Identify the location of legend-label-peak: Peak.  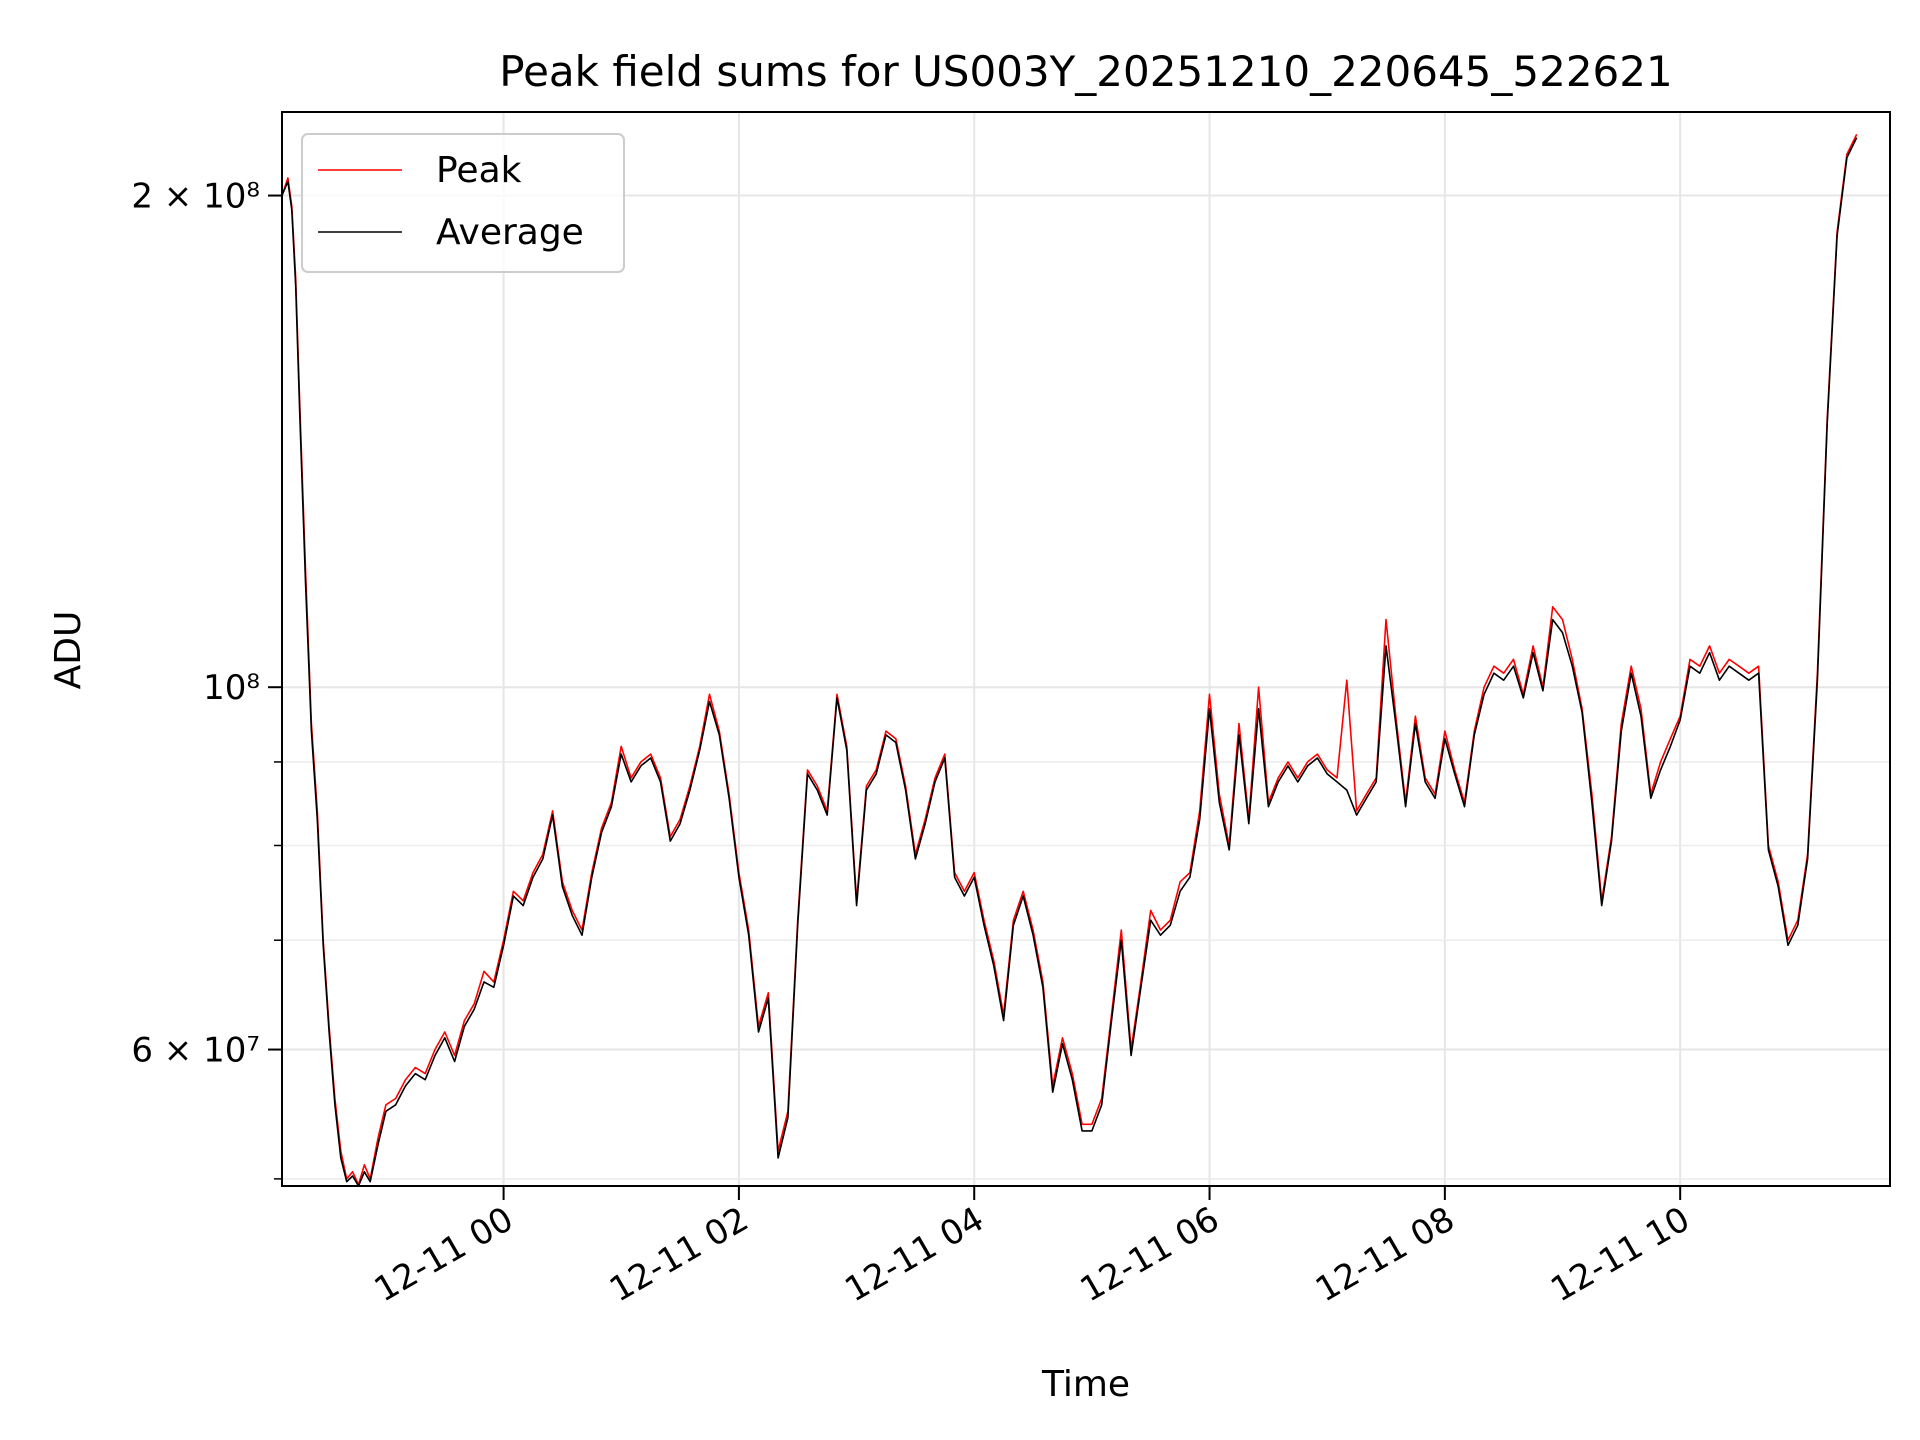
(479, 170).